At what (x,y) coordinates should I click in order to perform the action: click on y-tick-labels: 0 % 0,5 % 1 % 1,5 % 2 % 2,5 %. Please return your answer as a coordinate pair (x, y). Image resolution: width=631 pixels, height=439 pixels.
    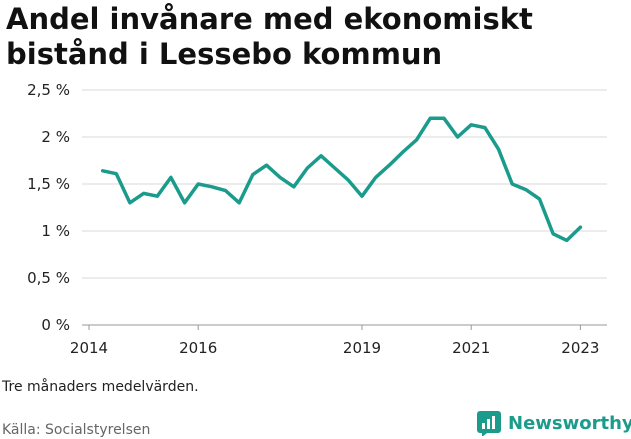
    Looking at the image, I should click on (48, 207).